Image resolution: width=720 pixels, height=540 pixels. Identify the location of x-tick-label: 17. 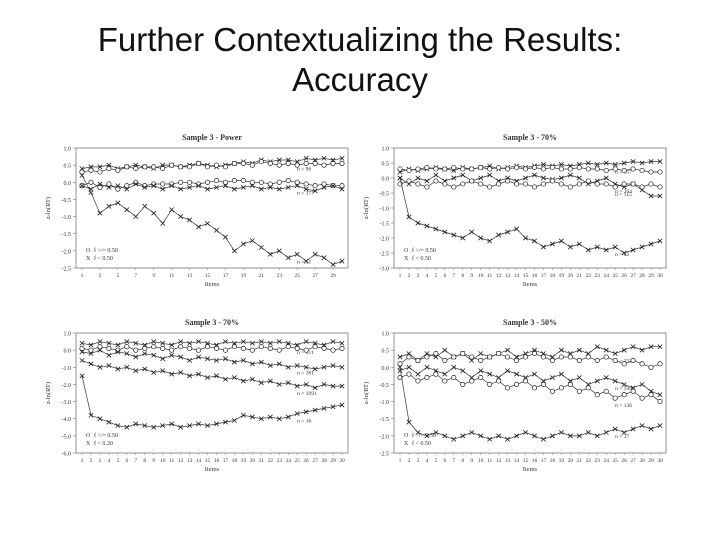
(226, 461).